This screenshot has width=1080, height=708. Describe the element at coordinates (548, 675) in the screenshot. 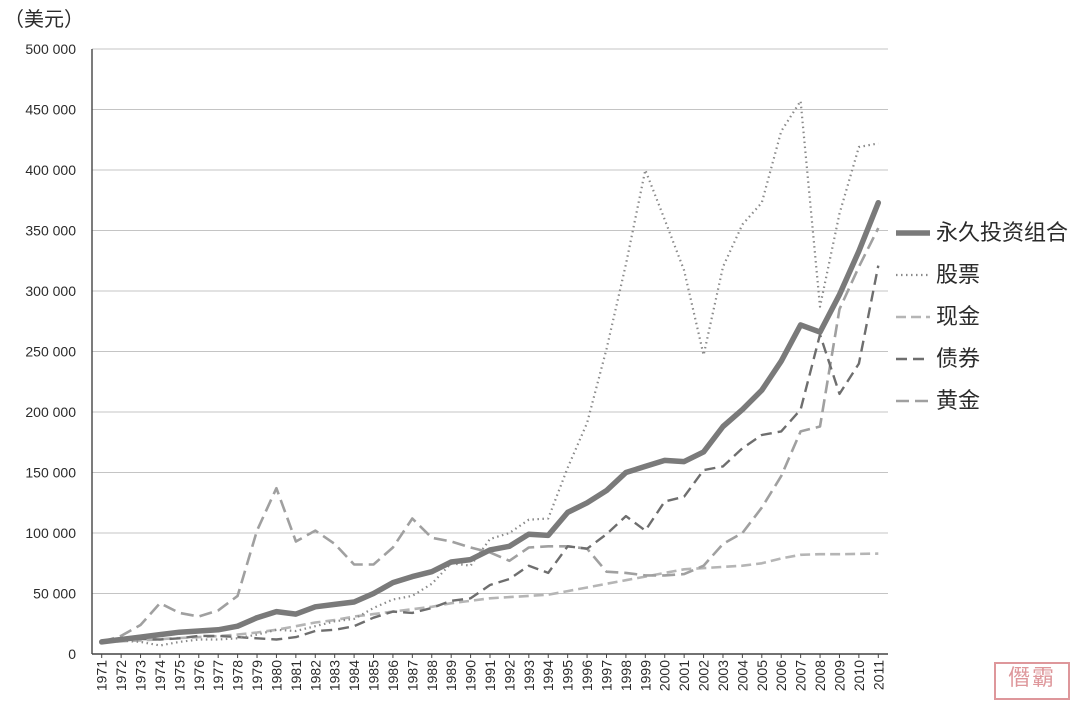

I see `x-tick-label: 1994` at that location.